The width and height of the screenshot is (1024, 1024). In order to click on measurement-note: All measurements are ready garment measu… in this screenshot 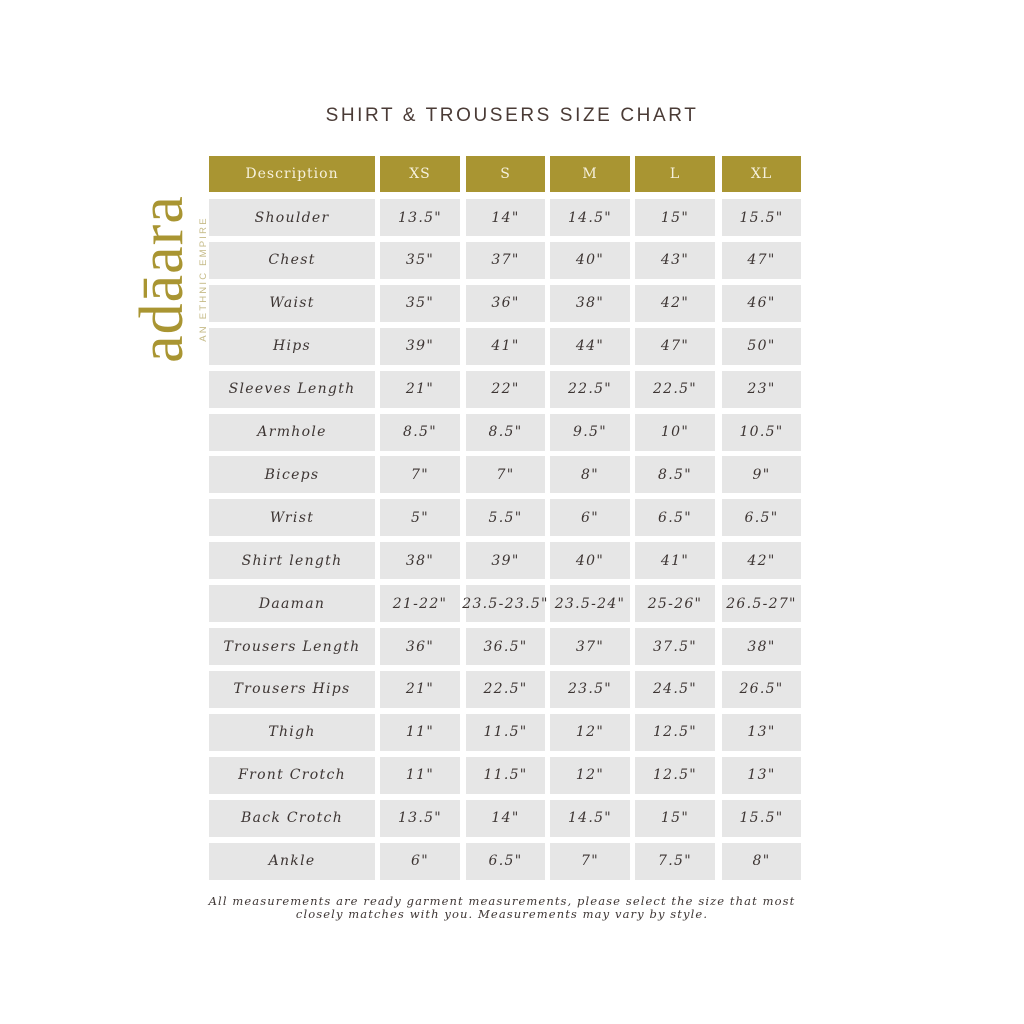, I will do `click(502, 907)`.